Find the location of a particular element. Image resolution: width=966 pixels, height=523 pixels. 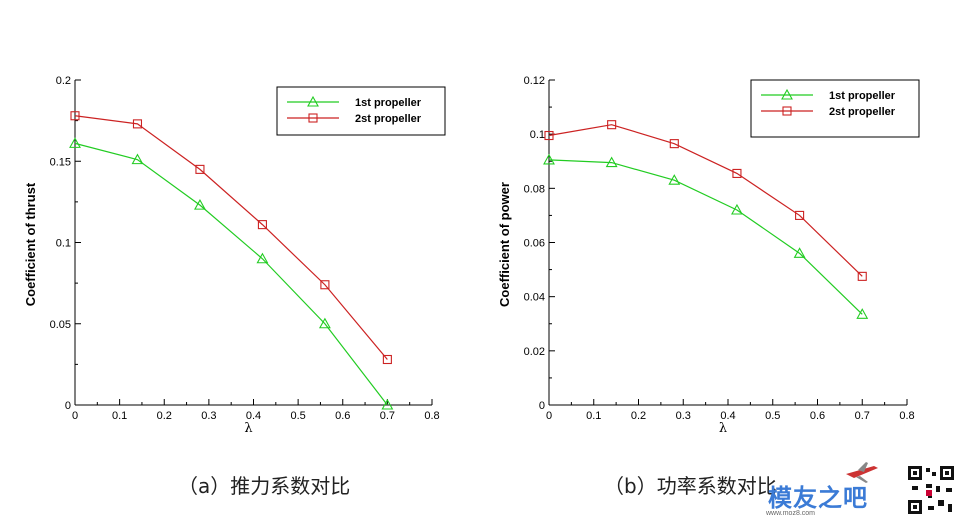

qr-code-icon is located at coordinates (931, 490).